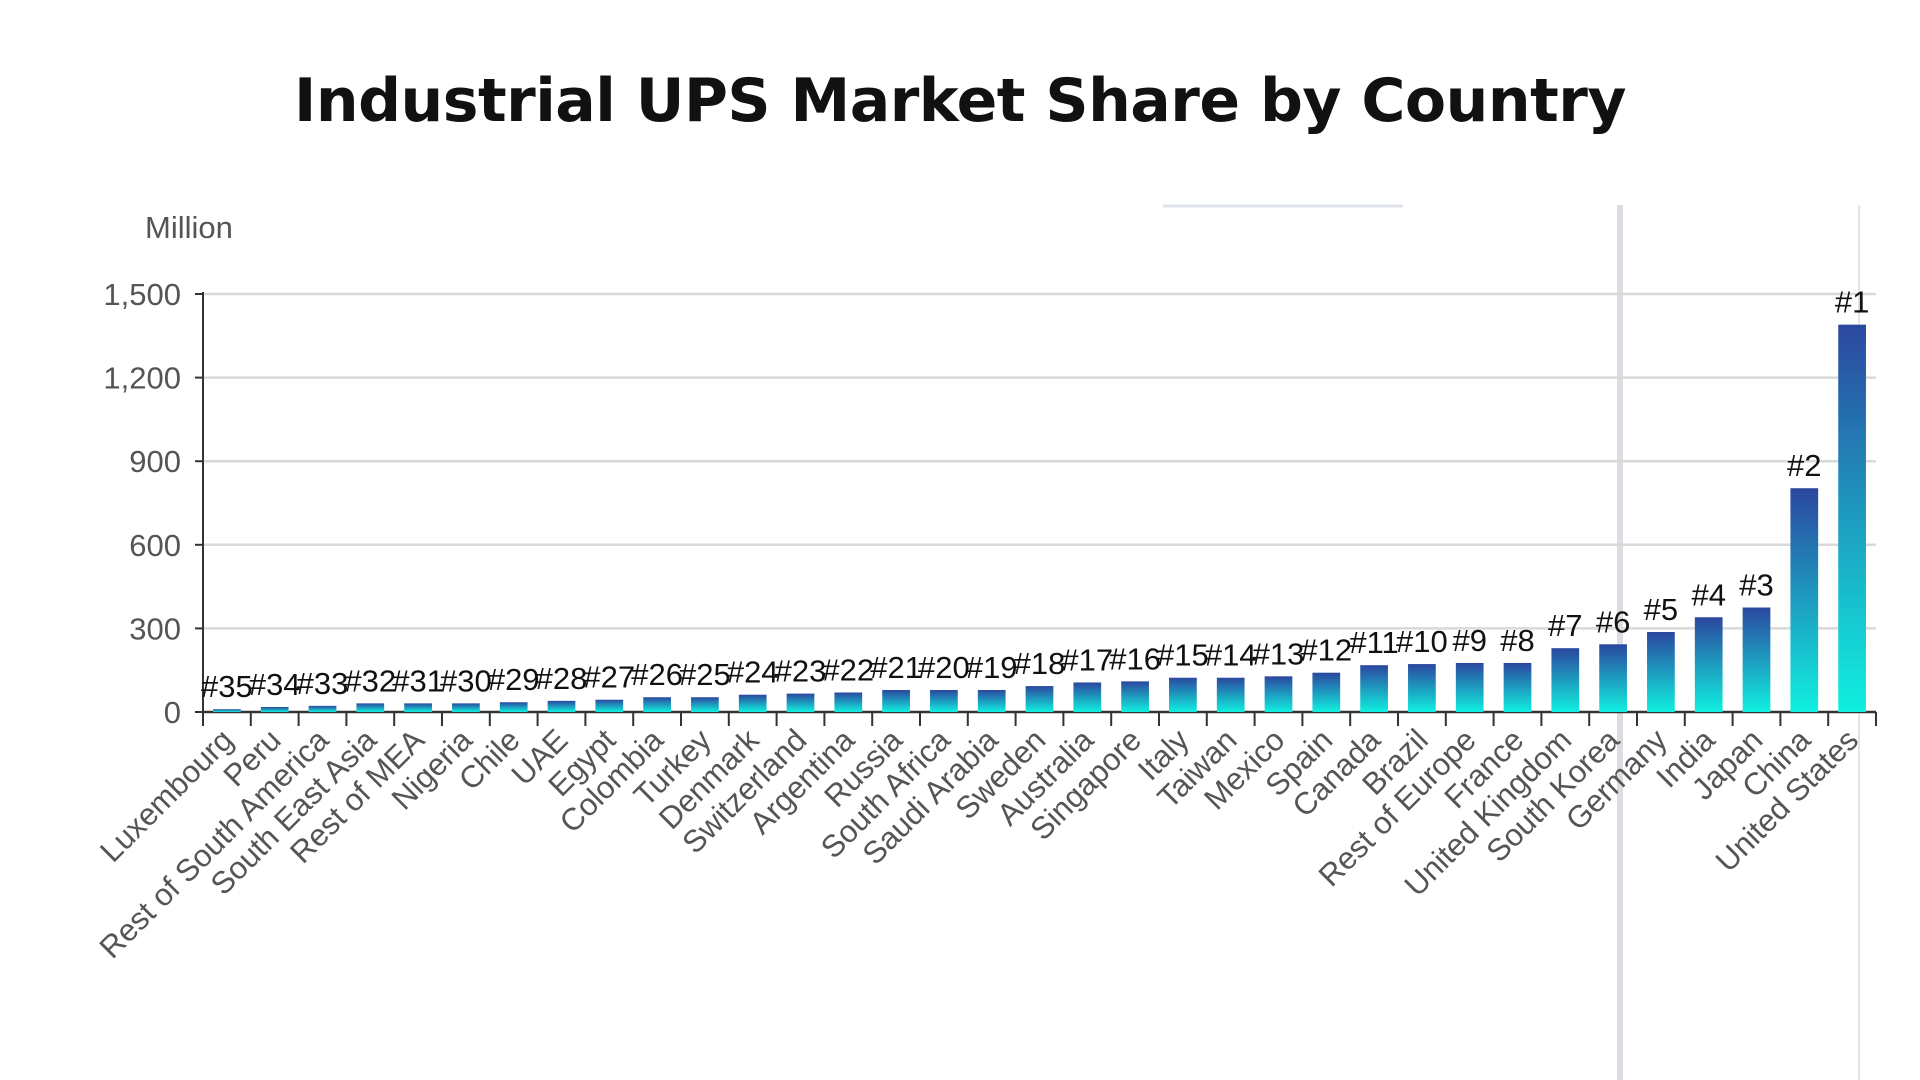 This screenshot has width=1920, height=1080. I want to click on data-label: #2, so click(1804, 465).